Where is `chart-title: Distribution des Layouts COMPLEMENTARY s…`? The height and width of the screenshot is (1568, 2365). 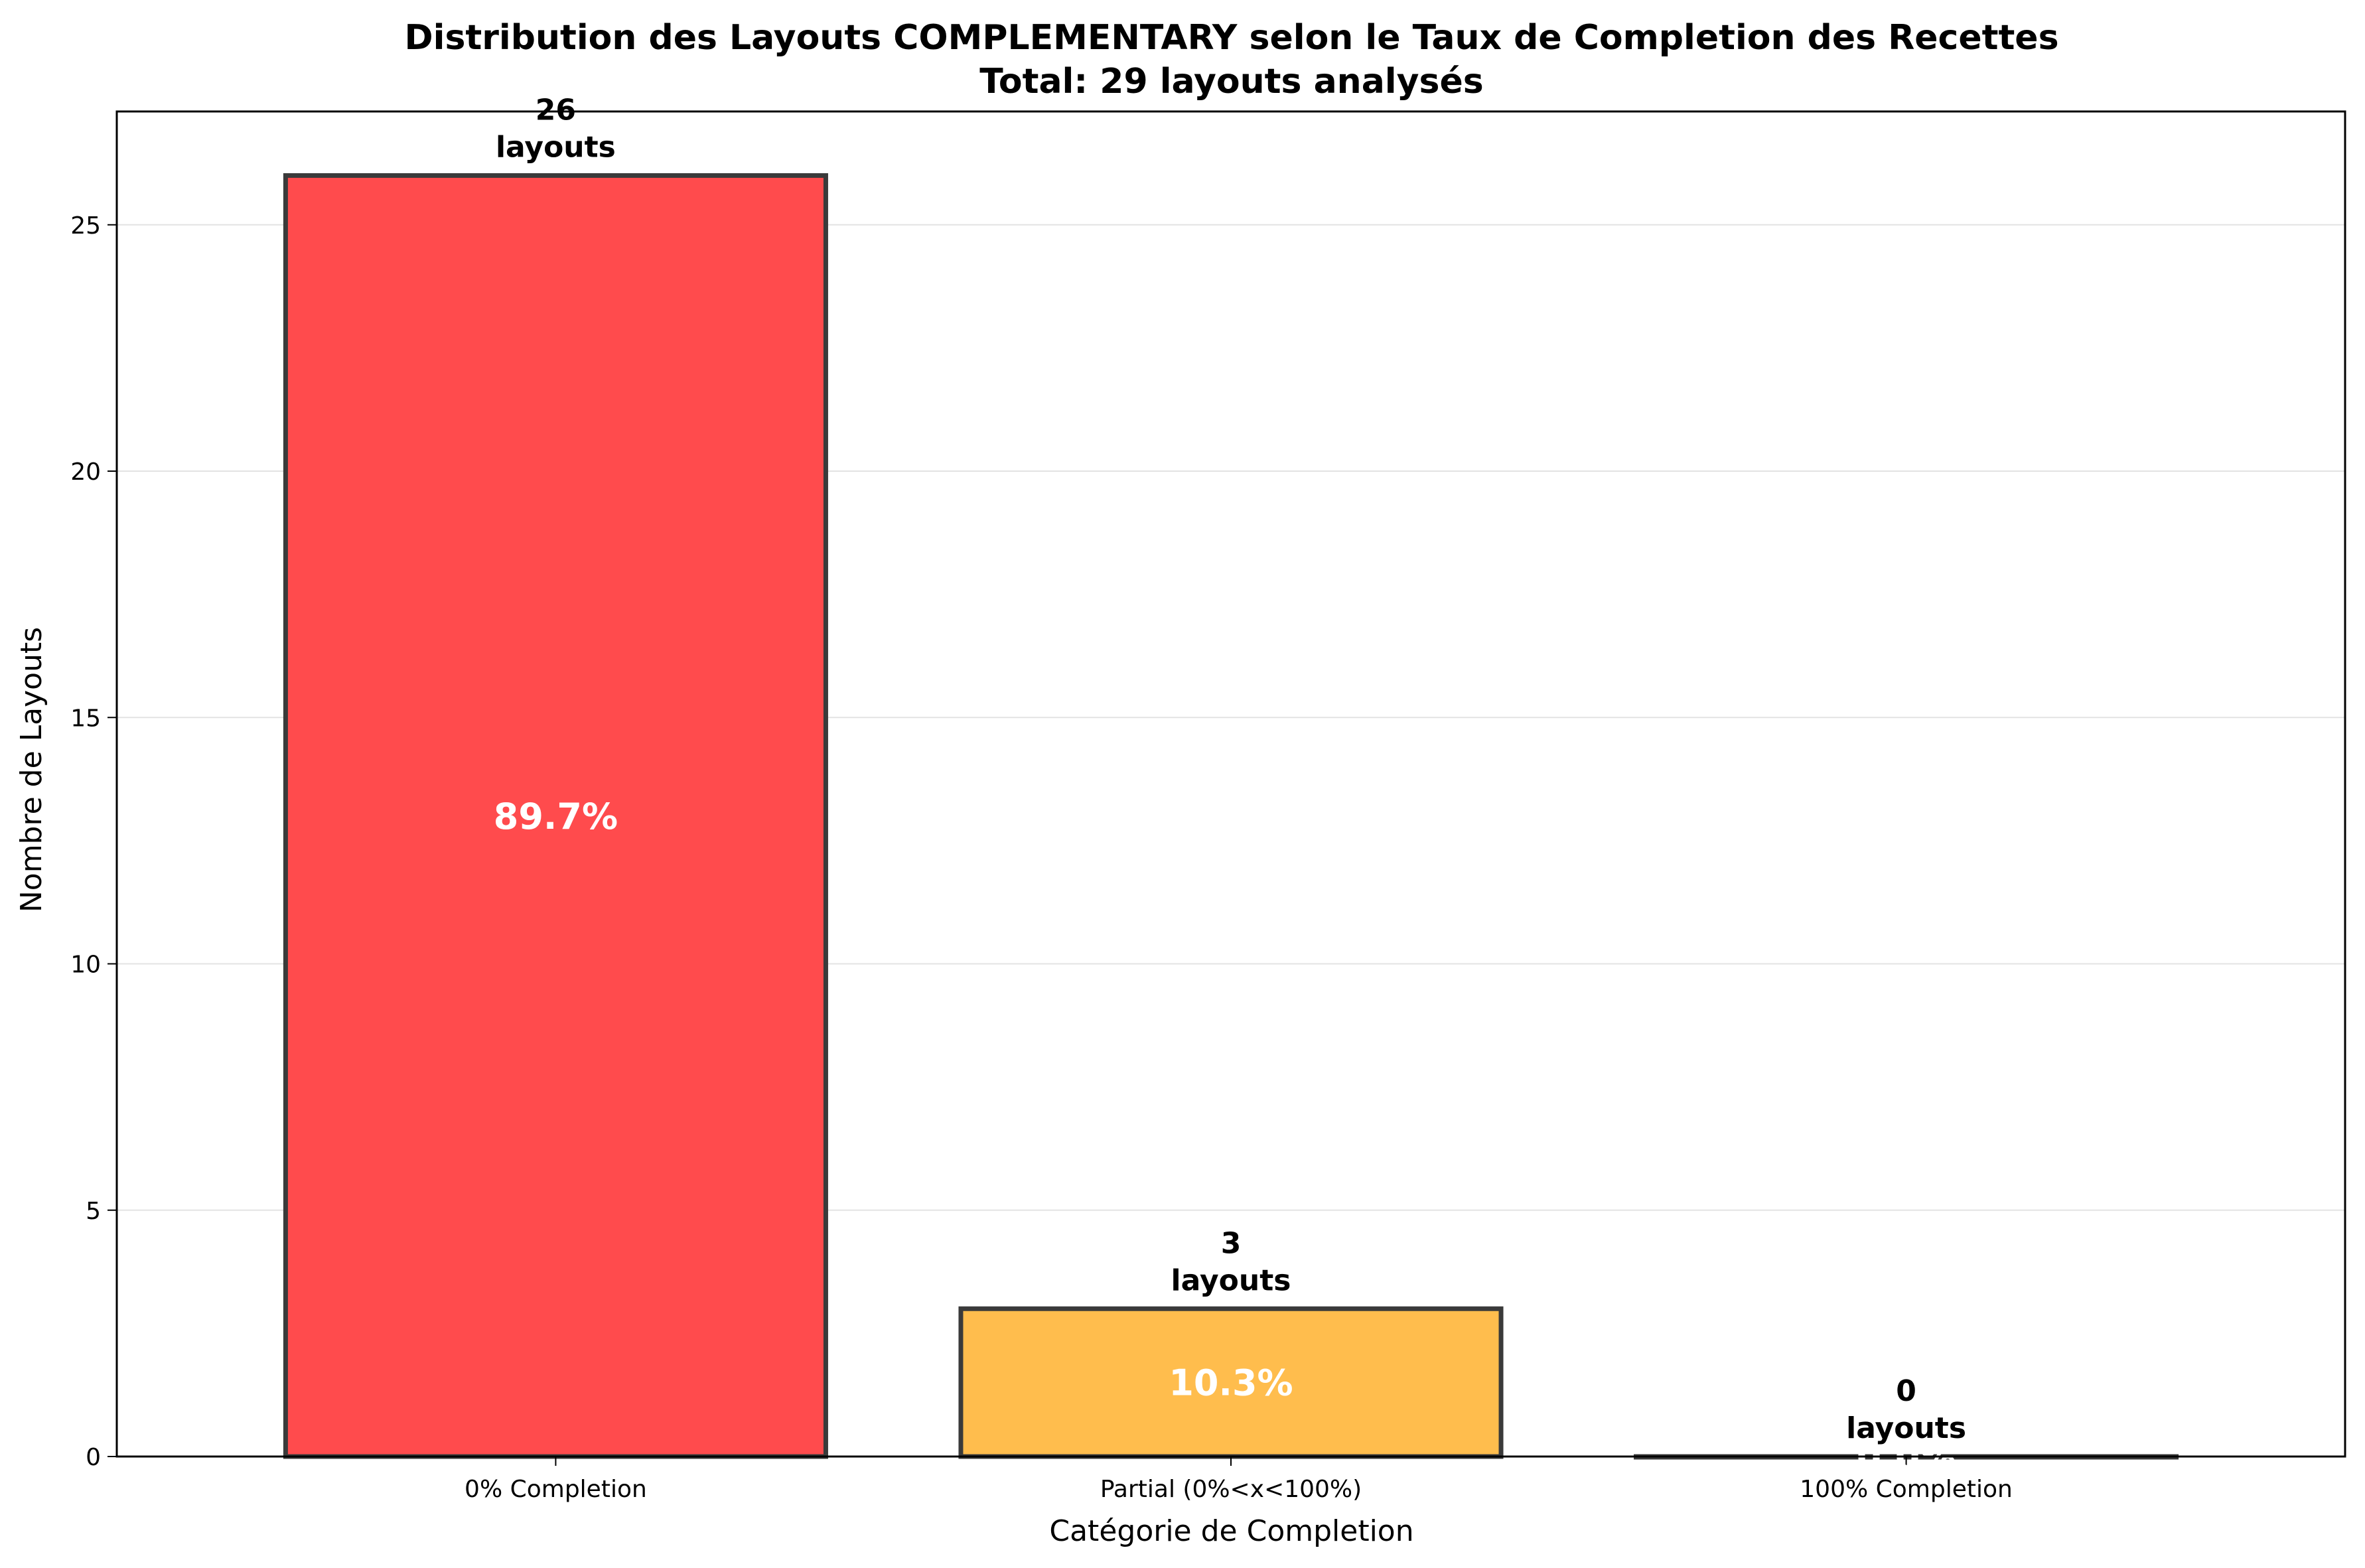
chart-title: Distribution des Layouts COMPLEMENTARY s… is located at coordinates (1231, 38).